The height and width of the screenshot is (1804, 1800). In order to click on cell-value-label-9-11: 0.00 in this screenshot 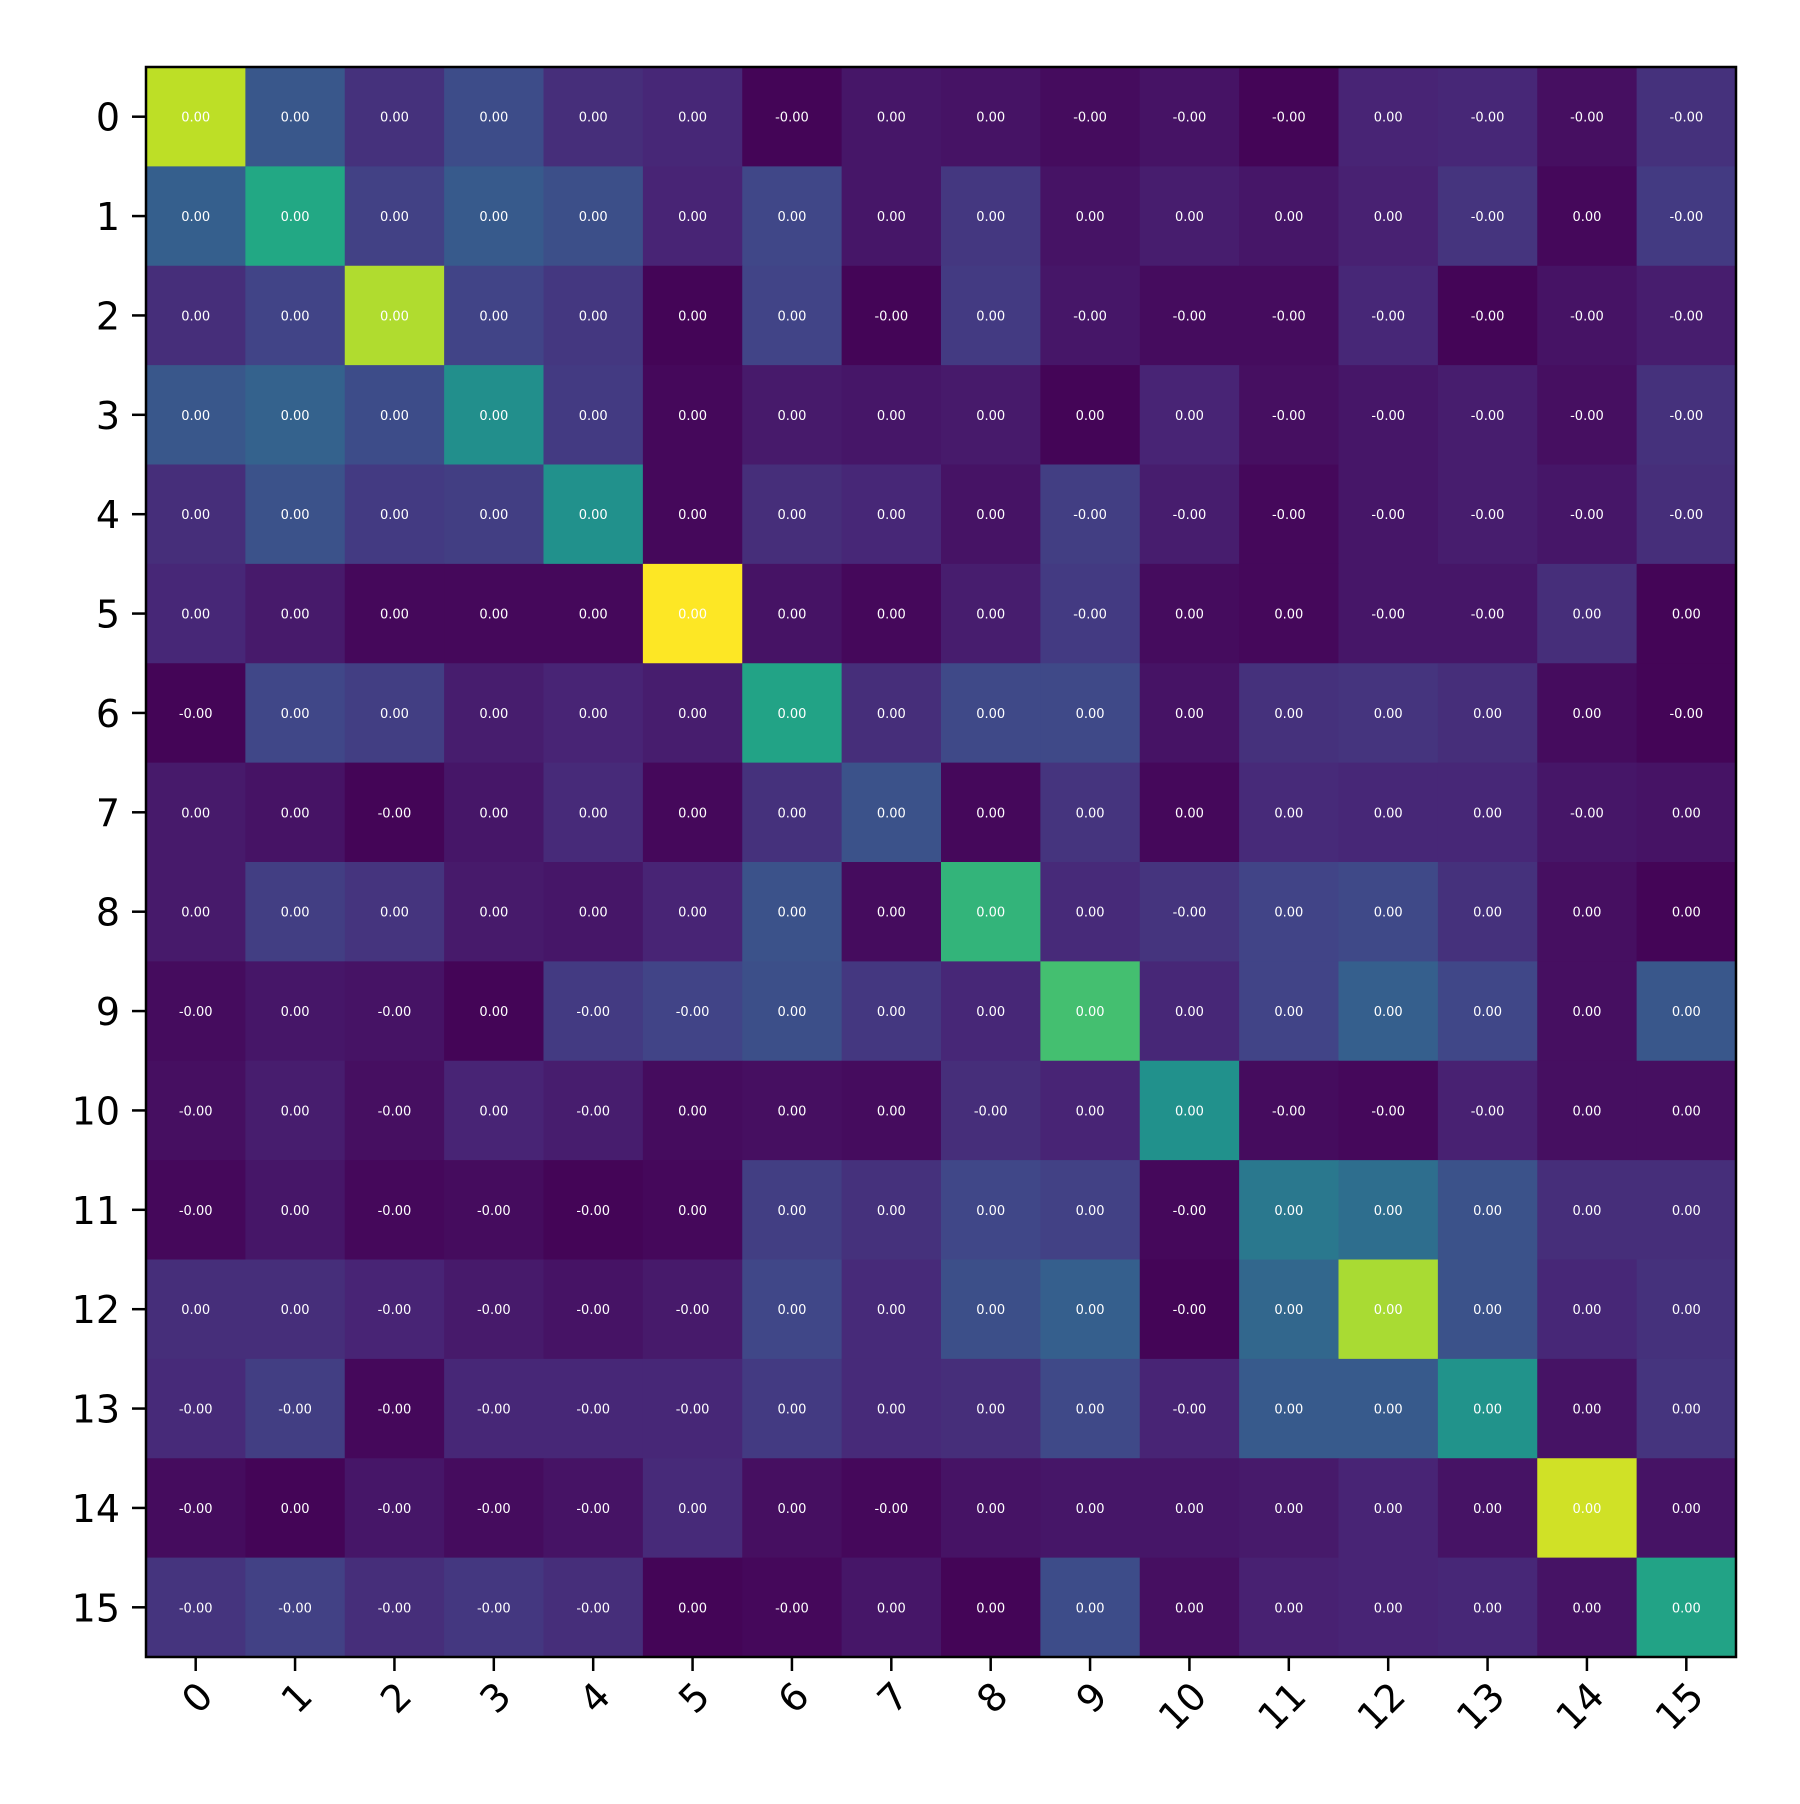, I will do `click(1288, 1012)`.